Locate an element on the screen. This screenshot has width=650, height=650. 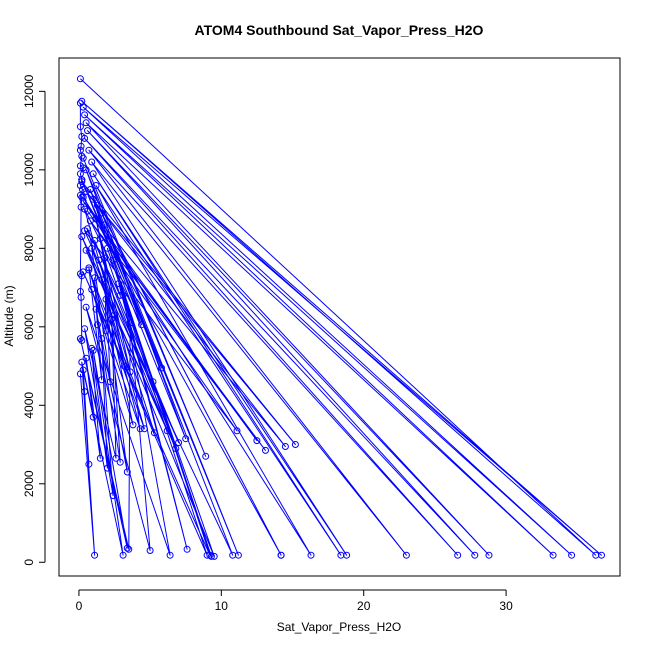
y-tick-label: 0 is located at coordinates (29, 562).